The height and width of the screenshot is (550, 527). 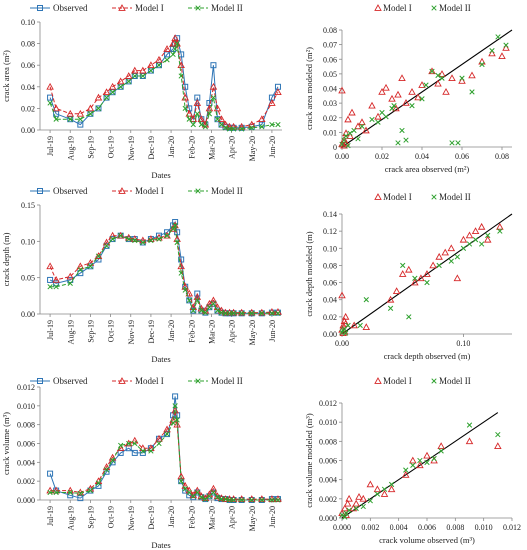 What do you see at coordinates (422, 197) in the screenshot?
I see `legend: Model I Model II` at bounding box center [422, 197].